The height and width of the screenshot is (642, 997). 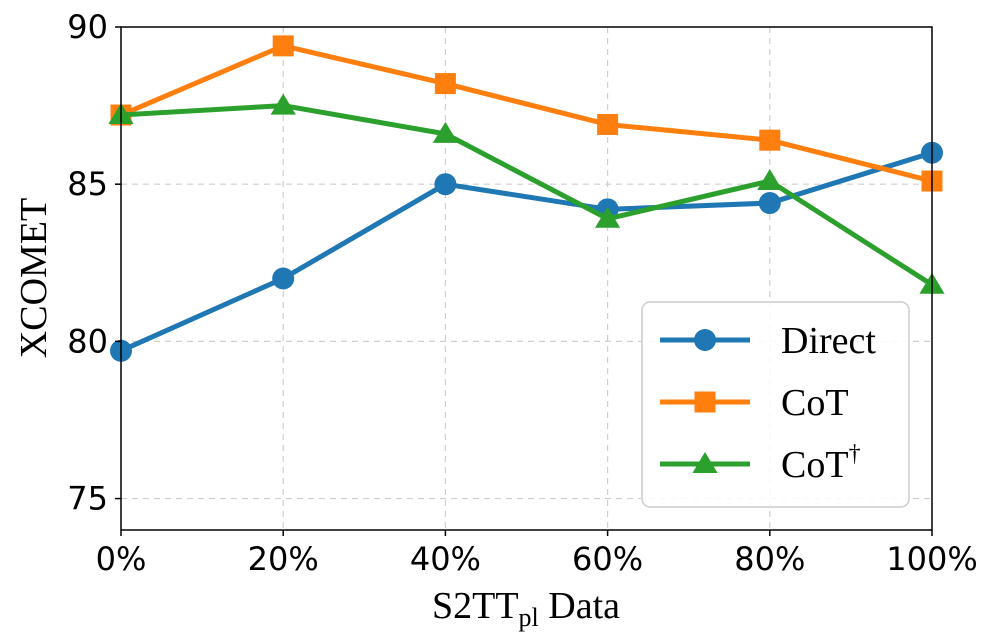 I want to click on x-axis-title: S2TTpl Data, so click(x=526, y=608).